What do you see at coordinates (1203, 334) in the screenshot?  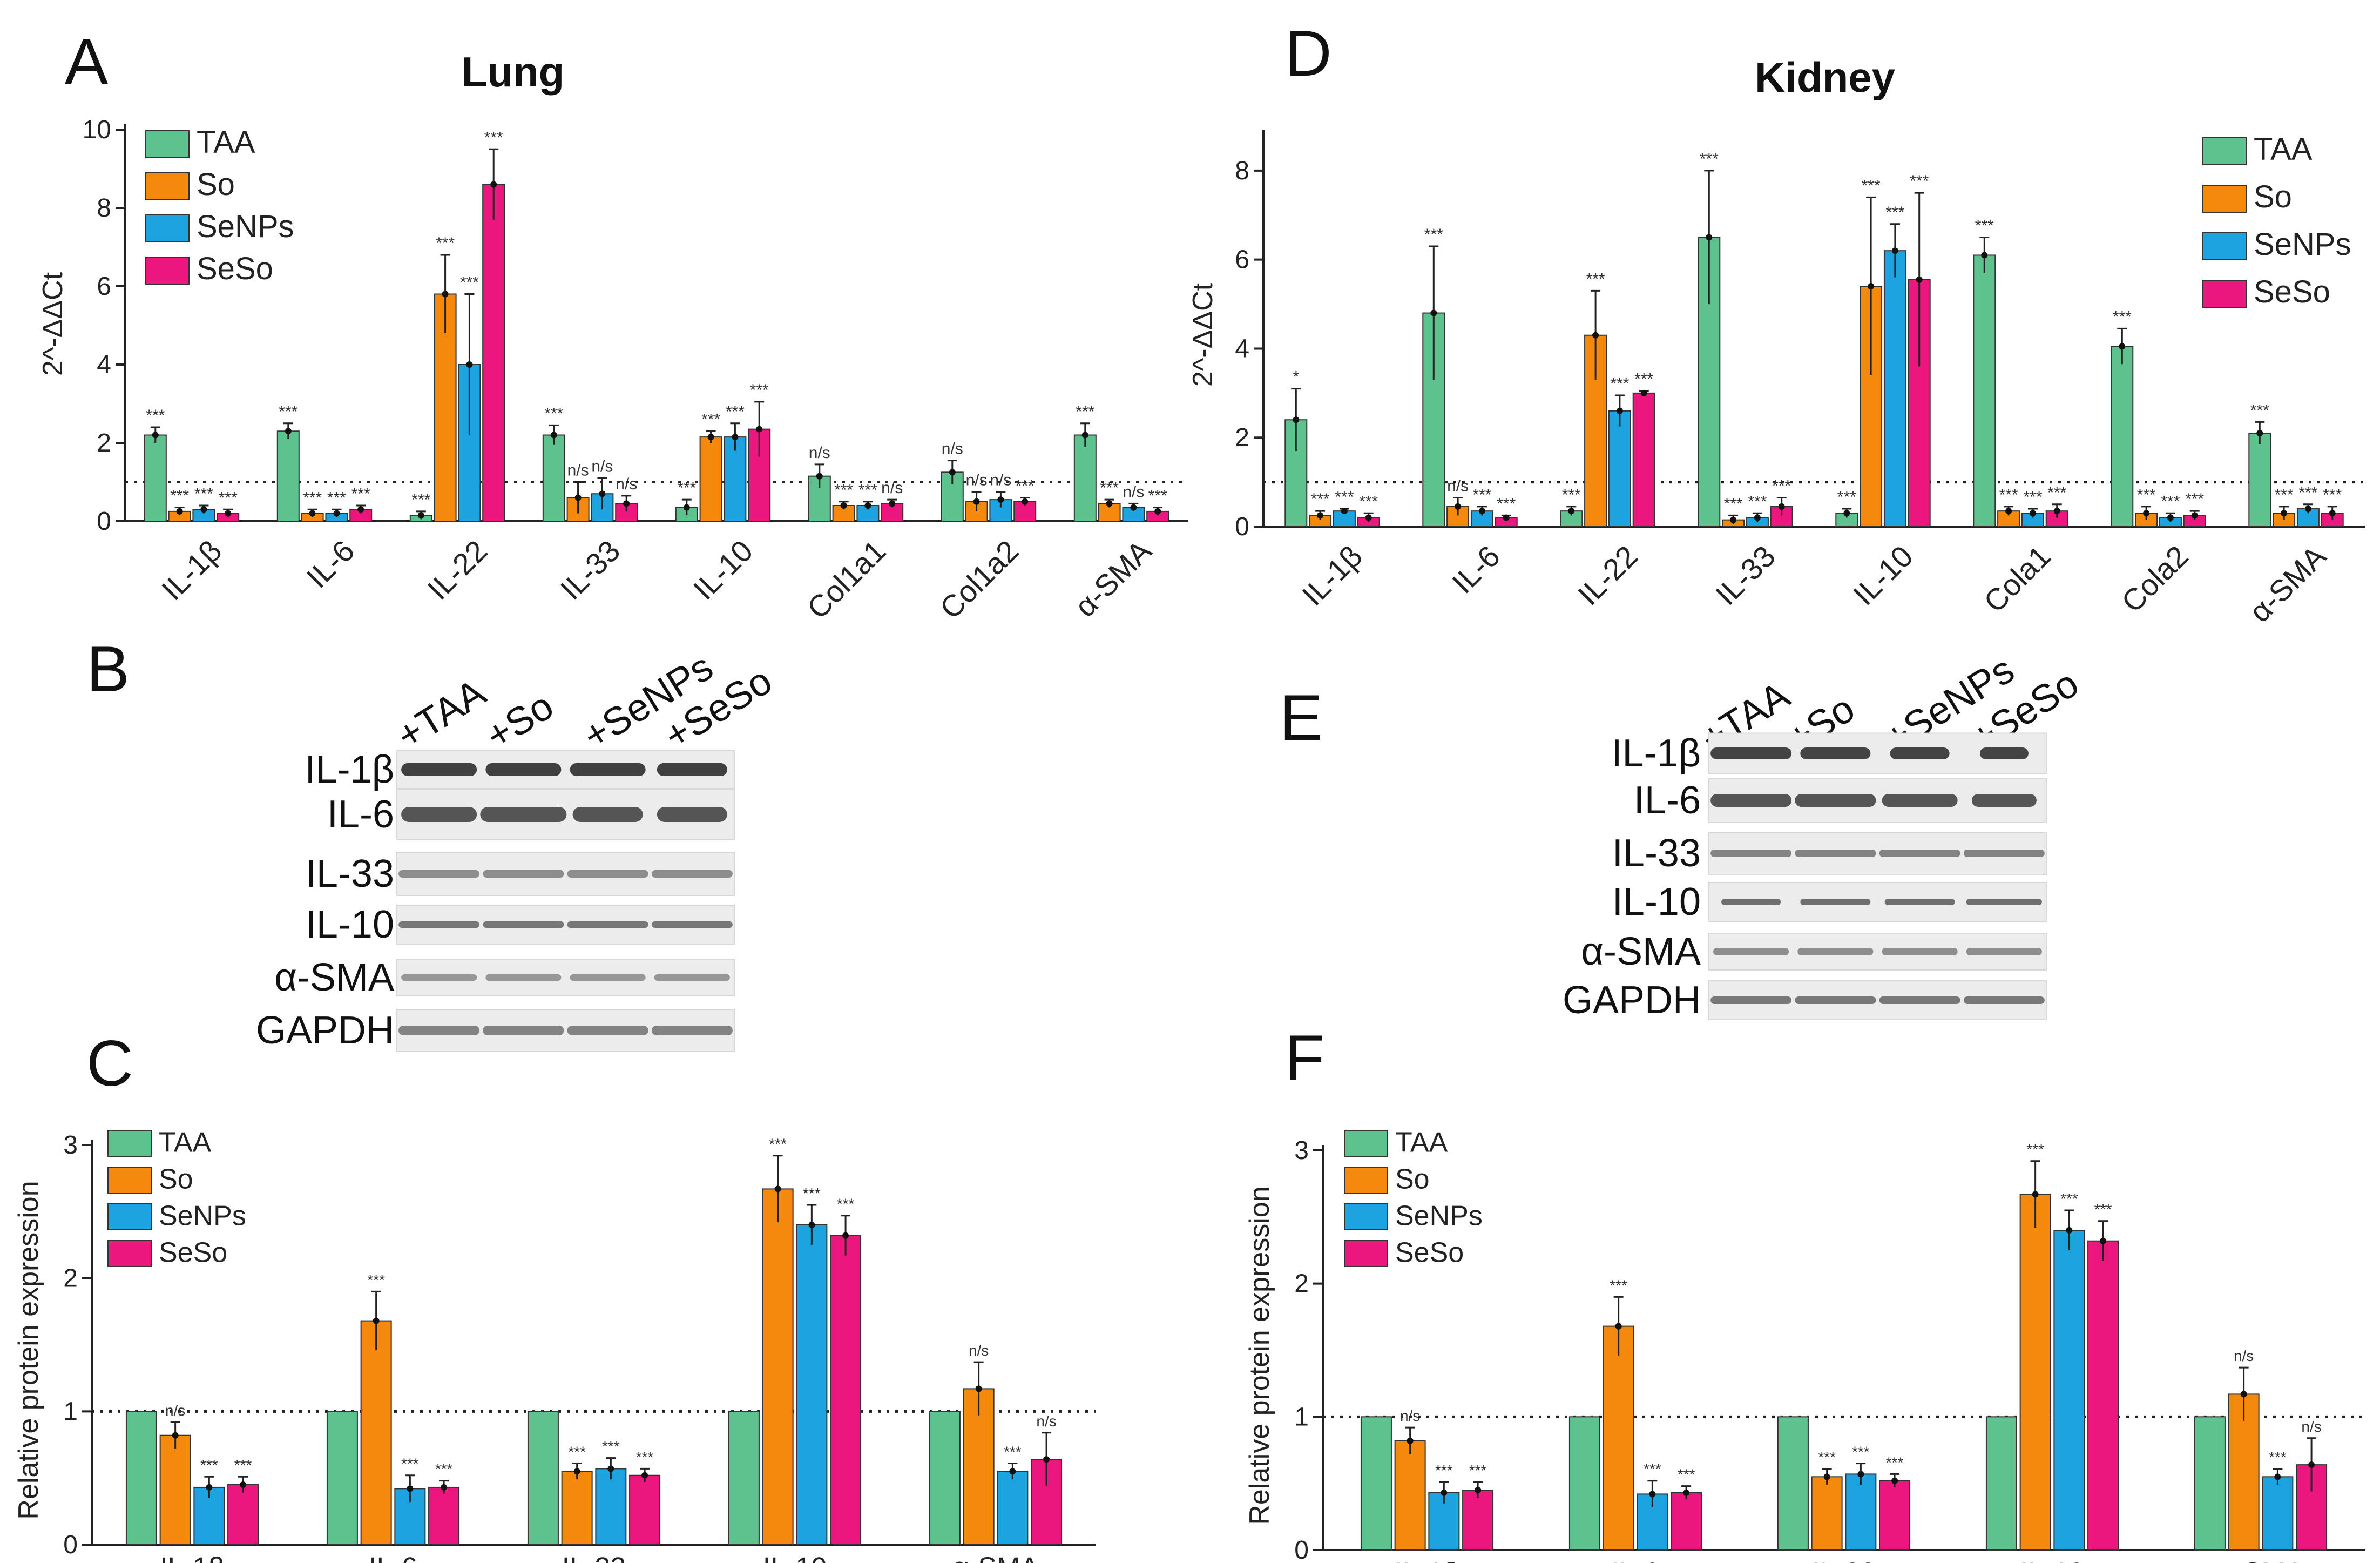 I see `y-axis-label: 2^-ΔΔCt` at bounding box center [1203, 334].